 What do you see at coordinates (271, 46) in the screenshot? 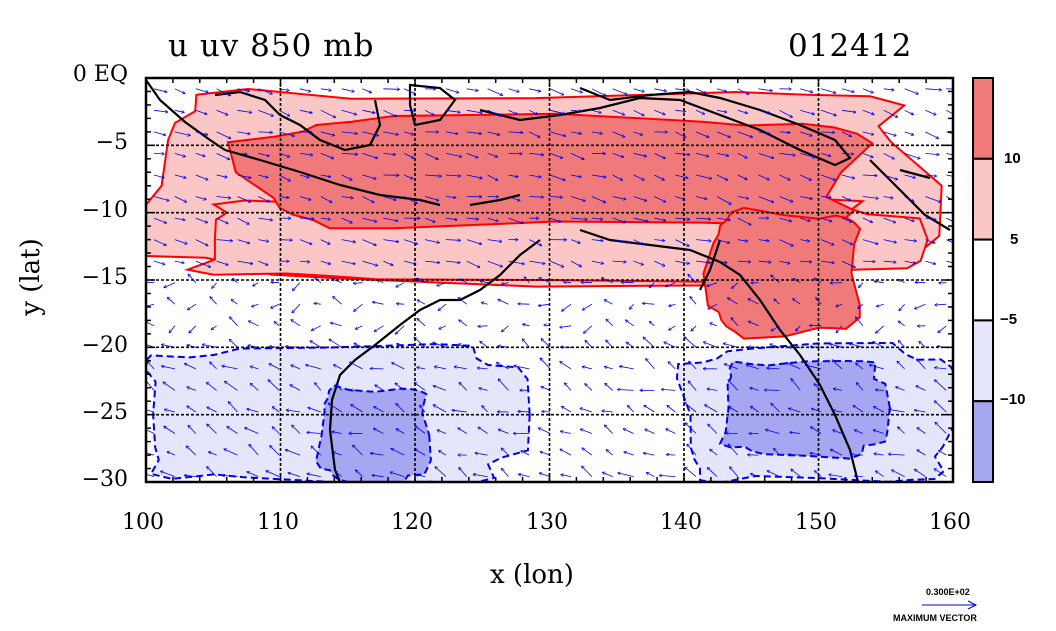
I see `chart-title: u uv 850 mb` at bounding box center [271, 46].